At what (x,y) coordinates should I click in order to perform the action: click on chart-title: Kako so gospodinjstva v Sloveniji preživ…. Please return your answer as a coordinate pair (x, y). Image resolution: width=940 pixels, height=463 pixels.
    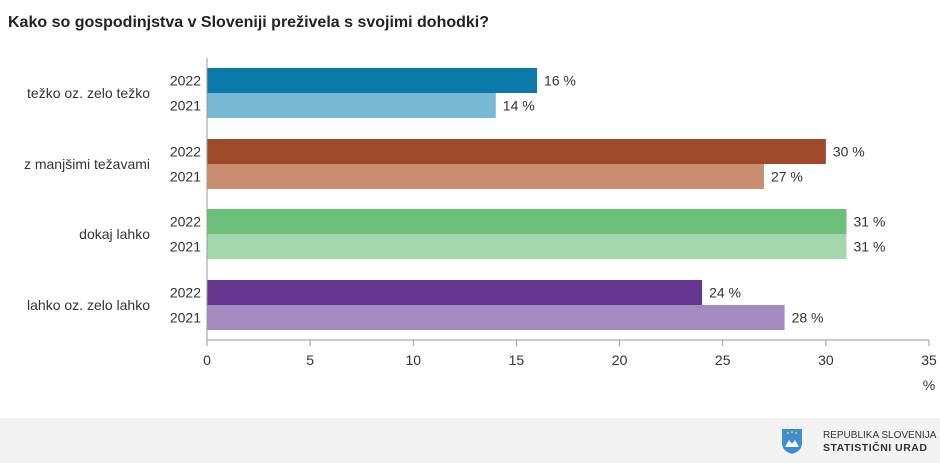
    Looking at the image, I should click on (249, 22).